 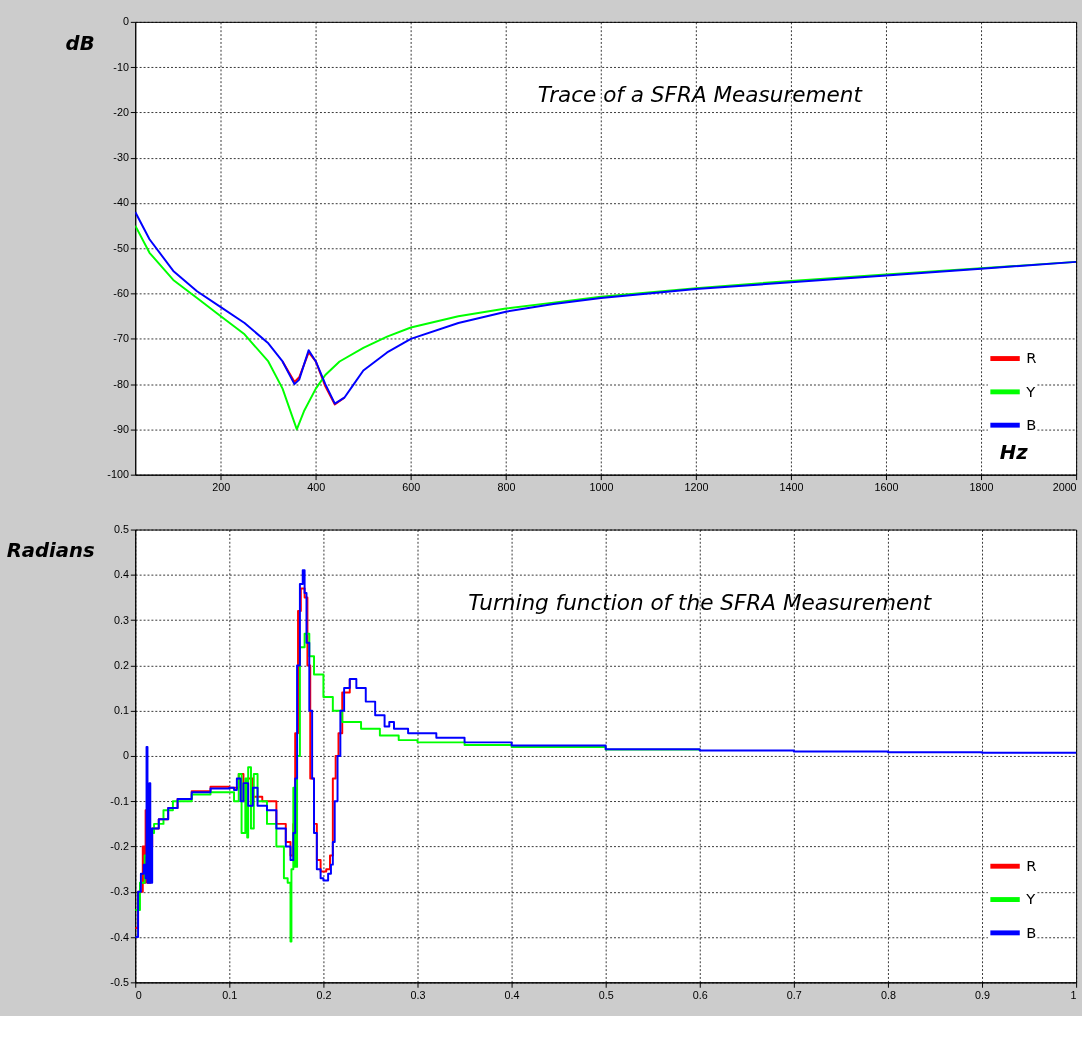 I want to click on y-tick-label: -60, so click(x=121, y=292).